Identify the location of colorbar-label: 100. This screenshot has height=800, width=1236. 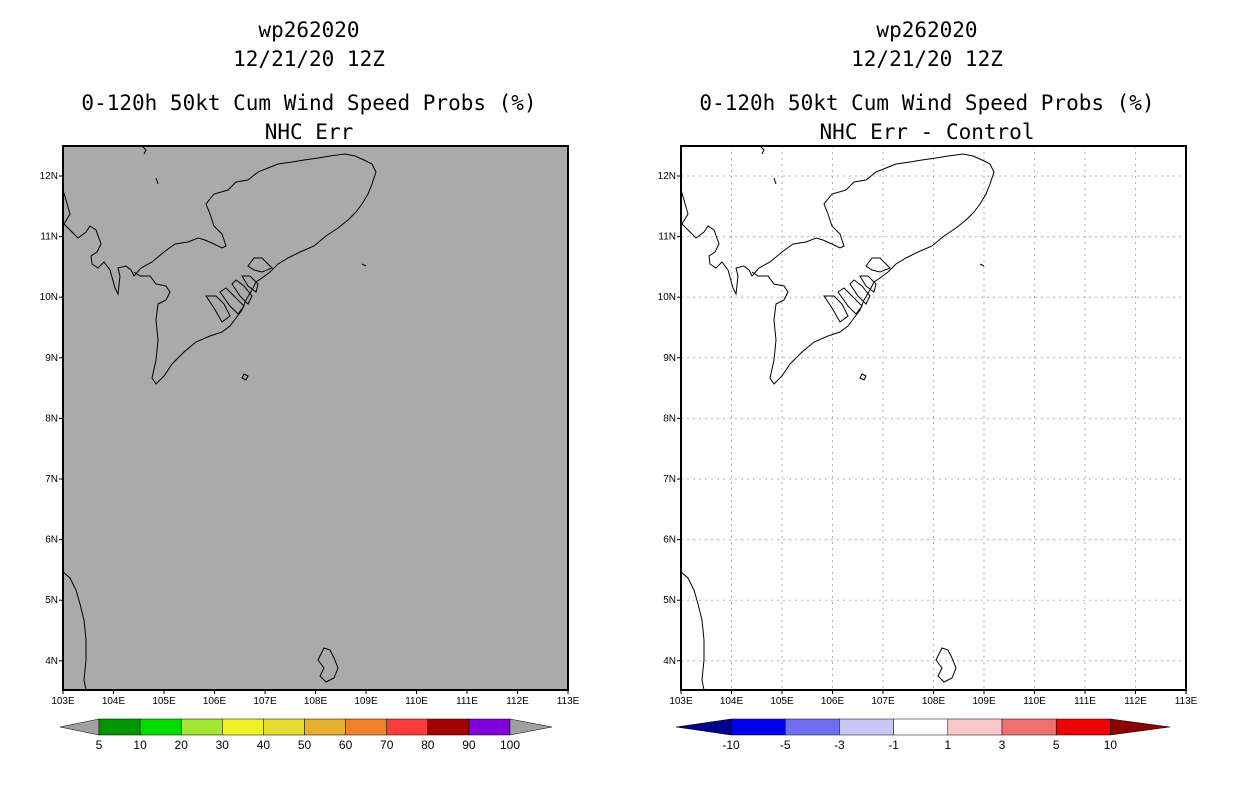
(510, 745).